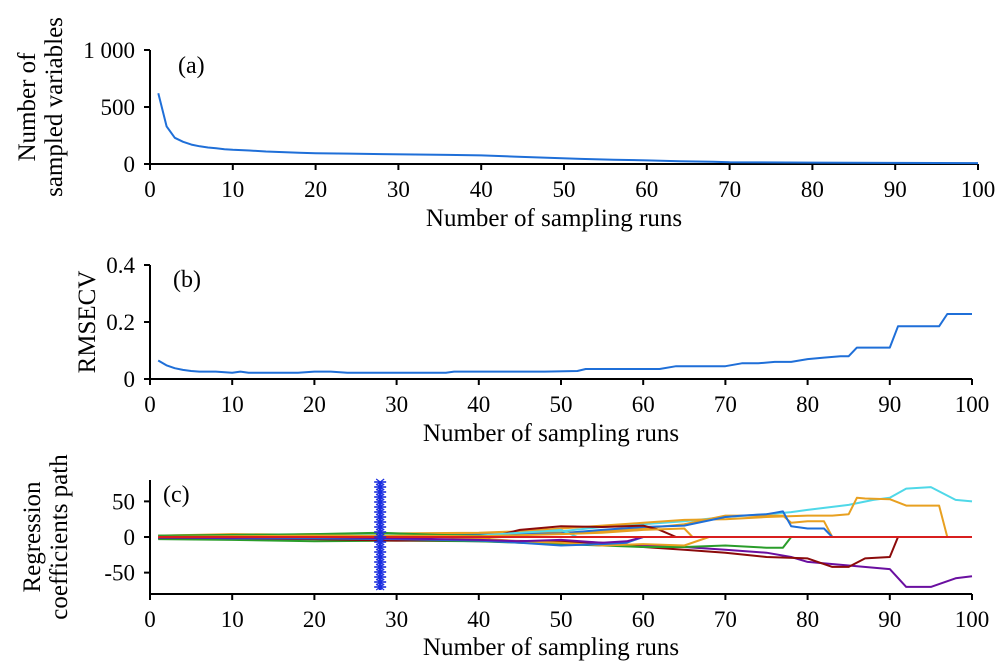 The width and height of the screenshot is (1000, 666). I want to click on y-axis-label: sampled variables, so click(54, 107).